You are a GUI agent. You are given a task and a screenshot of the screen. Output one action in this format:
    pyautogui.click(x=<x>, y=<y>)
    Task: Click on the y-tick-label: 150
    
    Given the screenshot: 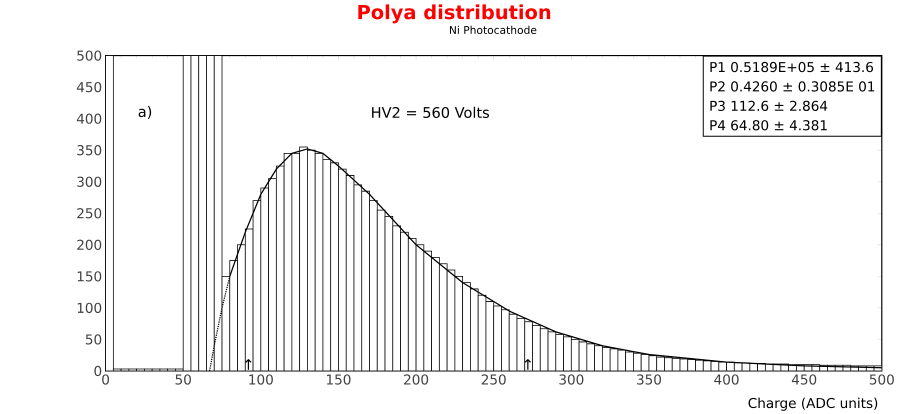 What is the action you would take?
    pyautogui.click(x=90, y=276)
    